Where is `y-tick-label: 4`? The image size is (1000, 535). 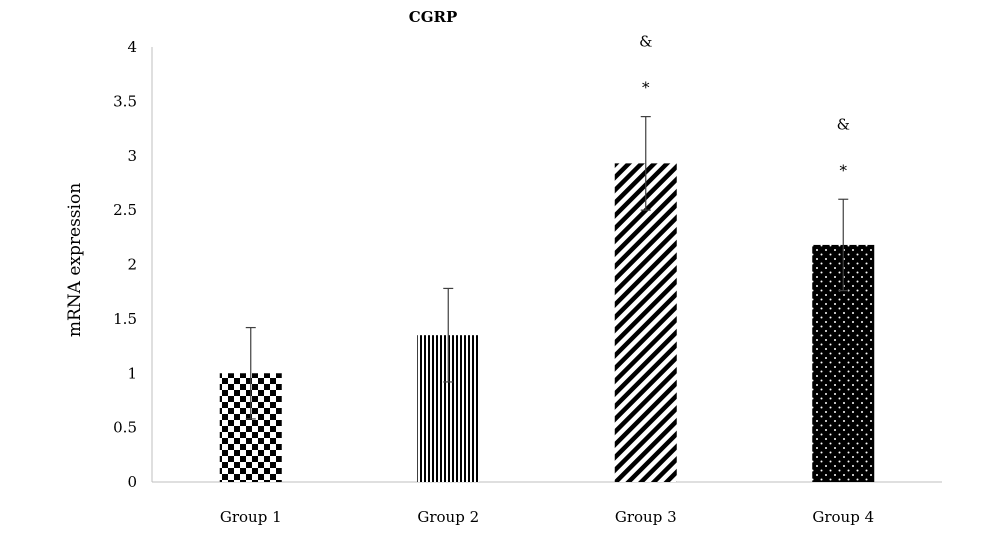
y-tick-label: 4 is located at coordinates (132, 47).